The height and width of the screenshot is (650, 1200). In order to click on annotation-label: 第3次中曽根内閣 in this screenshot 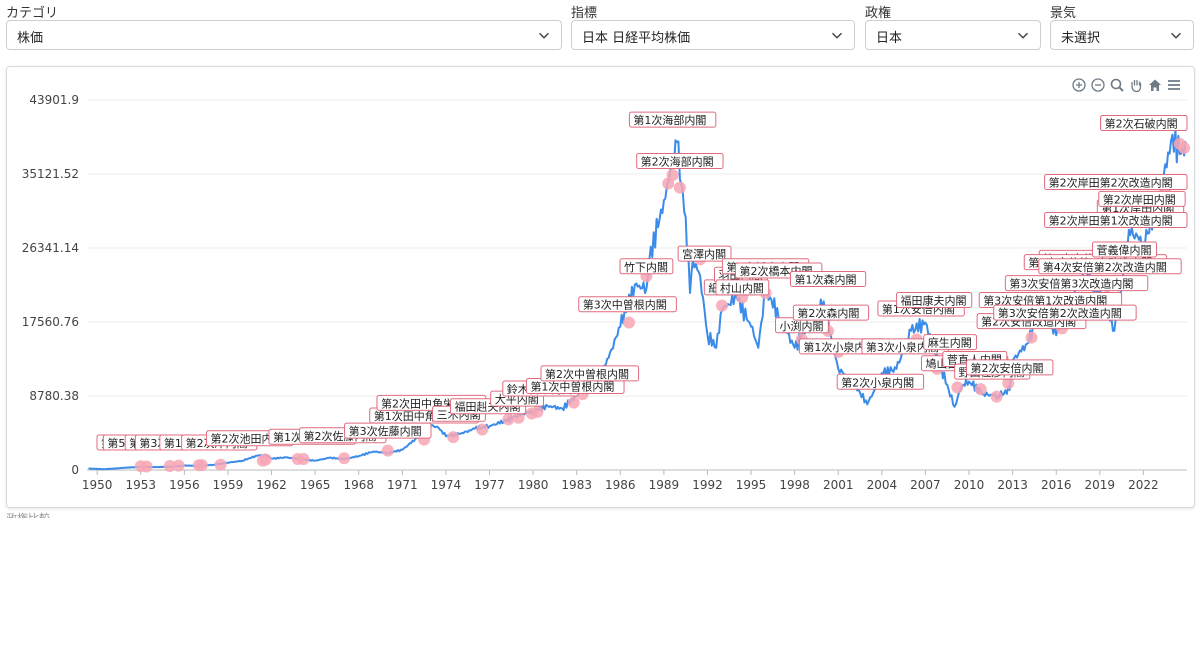, I will do `click(627, 304)`.